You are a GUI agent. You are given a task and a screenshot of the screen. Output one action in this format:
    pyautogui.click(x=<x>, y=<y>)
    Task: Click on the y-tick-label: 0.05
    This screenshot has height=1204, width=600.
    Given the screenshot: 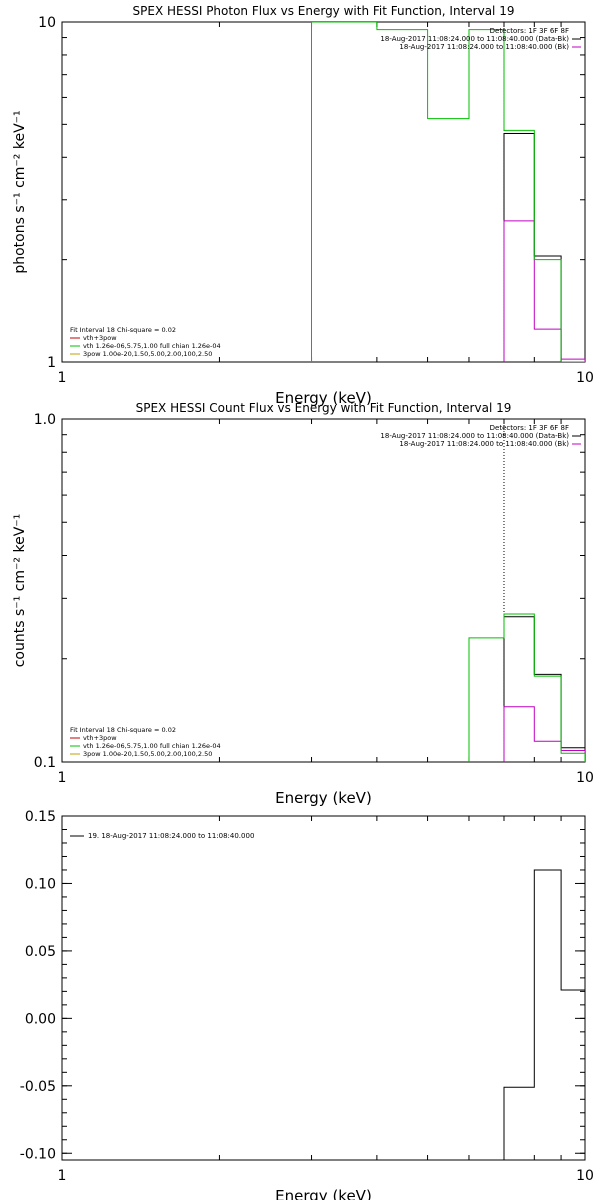 What is the action you would take?
    pyautogui.click(x=40, y=952)
    